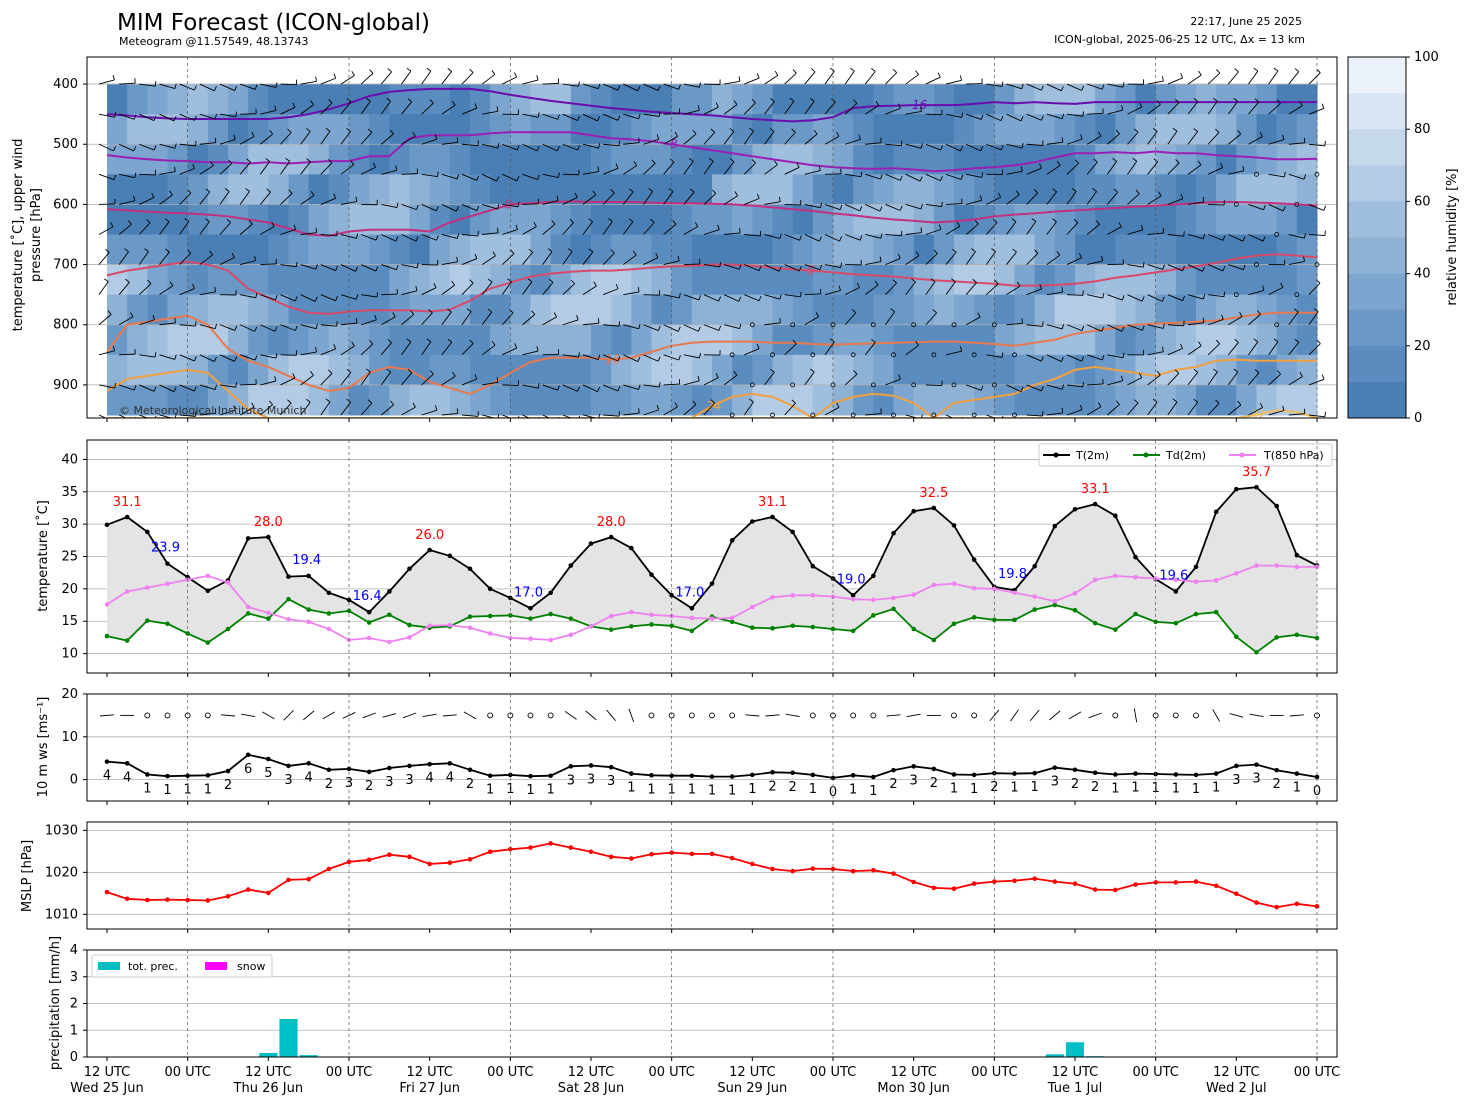 The image size is (1469, 1105). What do you see at coordinates (1377, 75) in the screenshot?
I see `colorbar-band` at bounding box center [1377, 75].